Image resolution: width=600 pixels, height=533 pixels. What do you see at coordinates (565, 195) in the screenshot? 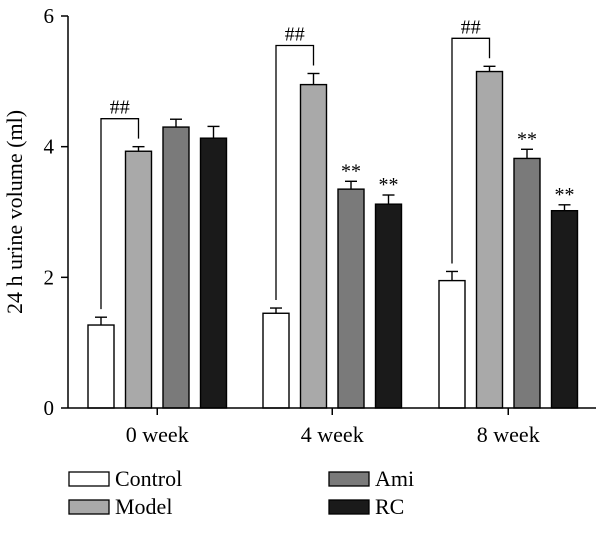
I see `significance-marker-3: **` at bounding box center [565, 195].